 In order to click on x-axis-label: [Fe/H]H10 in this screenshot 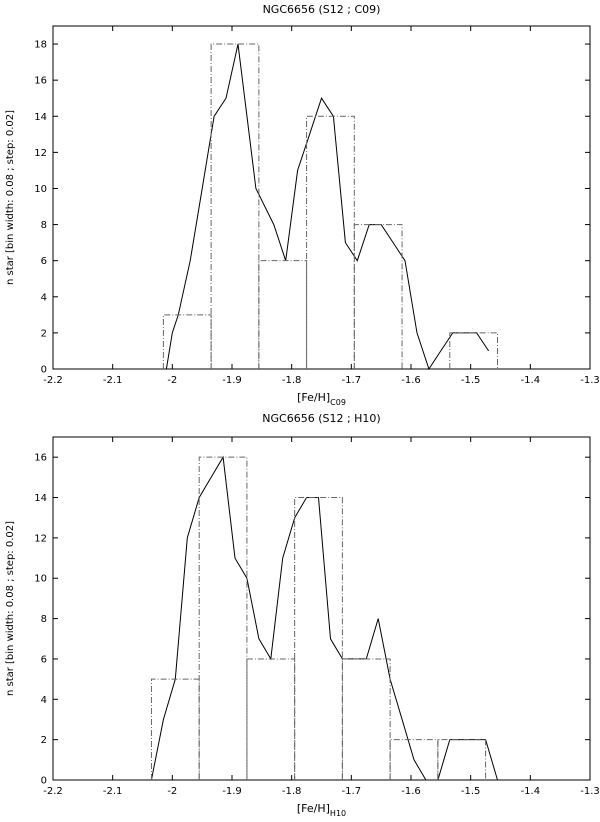, I will do `click(321, 810)`.